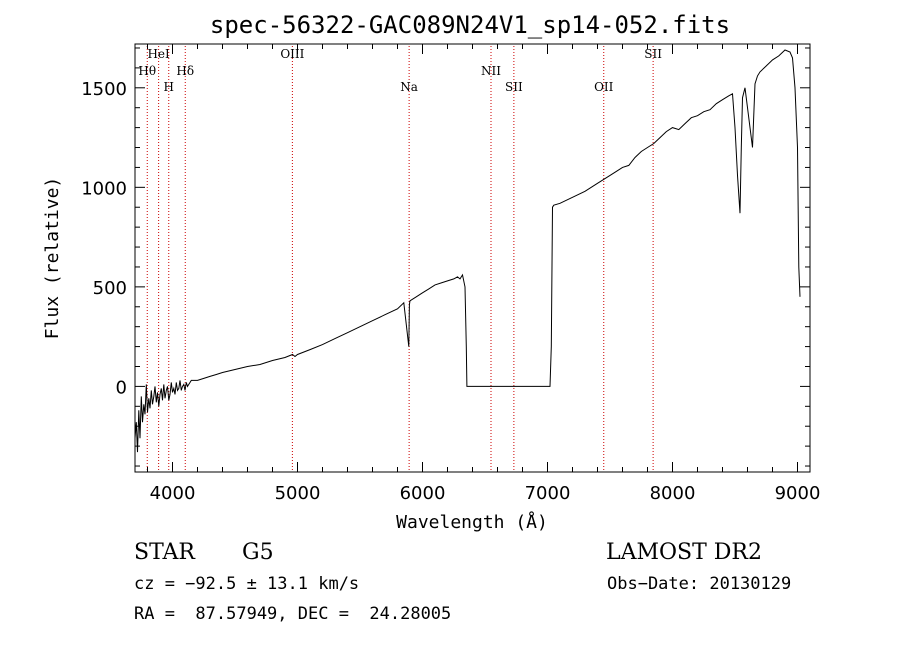 The image size is (900, 649). What do you see at coordinates (104, 89) in the screenshot?
I see `y-tick-label: 1500` at bounding box center [104, 89].